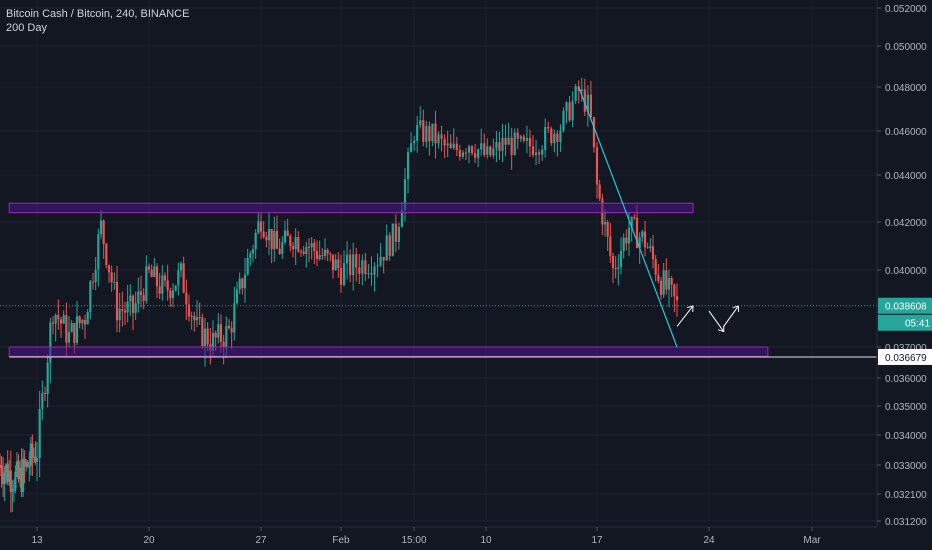  I want to click on arrow-head, so click(721, 329).